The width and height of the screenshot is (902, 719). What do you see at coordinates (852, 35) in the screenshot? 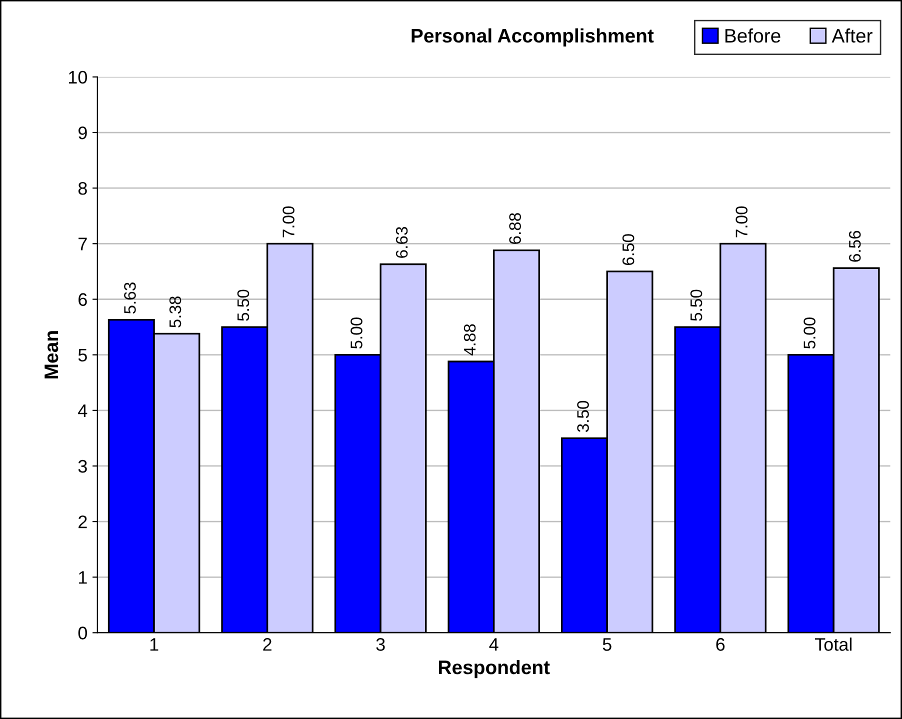
I see `legend-label: After` at bounding box center [852, 35].